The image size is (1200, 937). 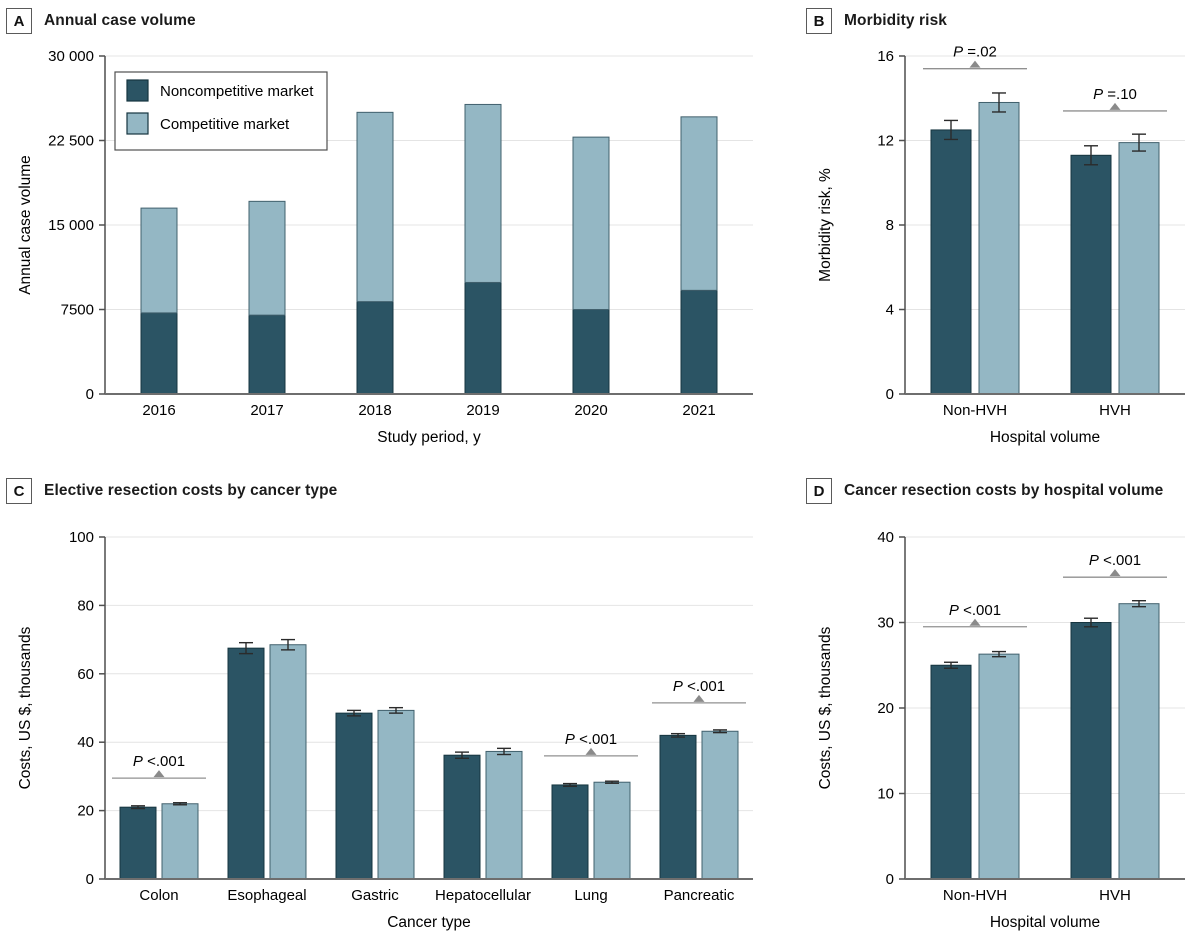 What do you see at coordinates (819, 21) in the screenshot?
I see `panel-b-letter: B` at bounding box center [819, 21].